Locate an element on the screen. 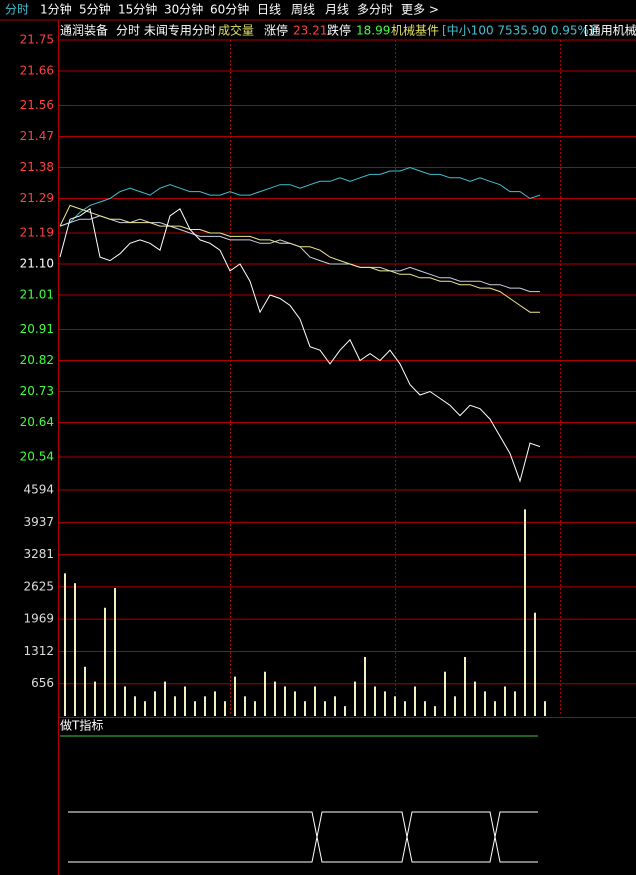 This screenshot has height=875, width=636. y-tick-label: 21.66 is located at coordinates (37, 71).